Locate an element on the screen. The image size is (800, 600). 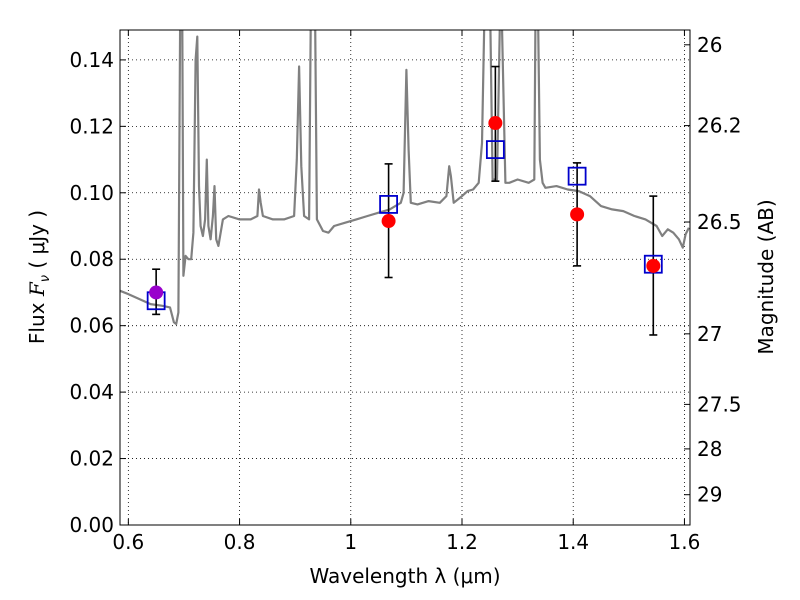
x-tick-label: 1.2 is located at coordinates (462, 542).